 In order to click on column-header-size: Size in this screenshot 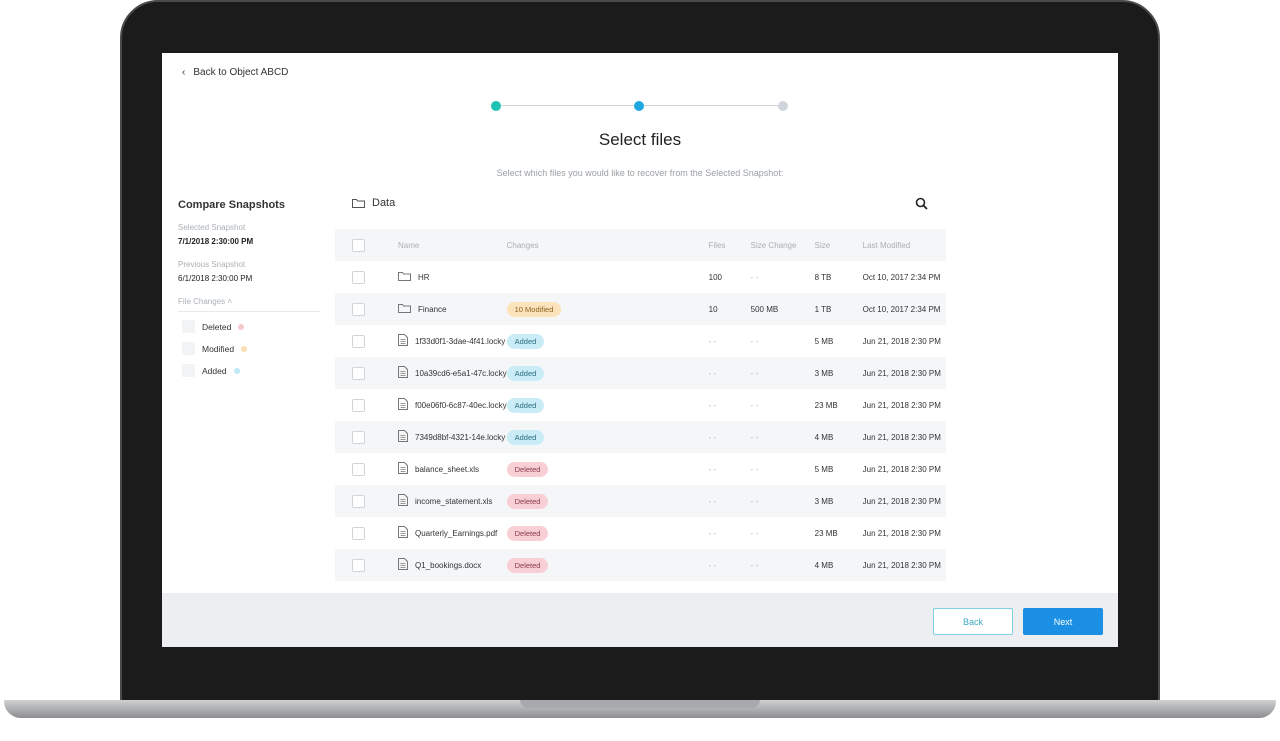, I will do `click(822, 245)`.